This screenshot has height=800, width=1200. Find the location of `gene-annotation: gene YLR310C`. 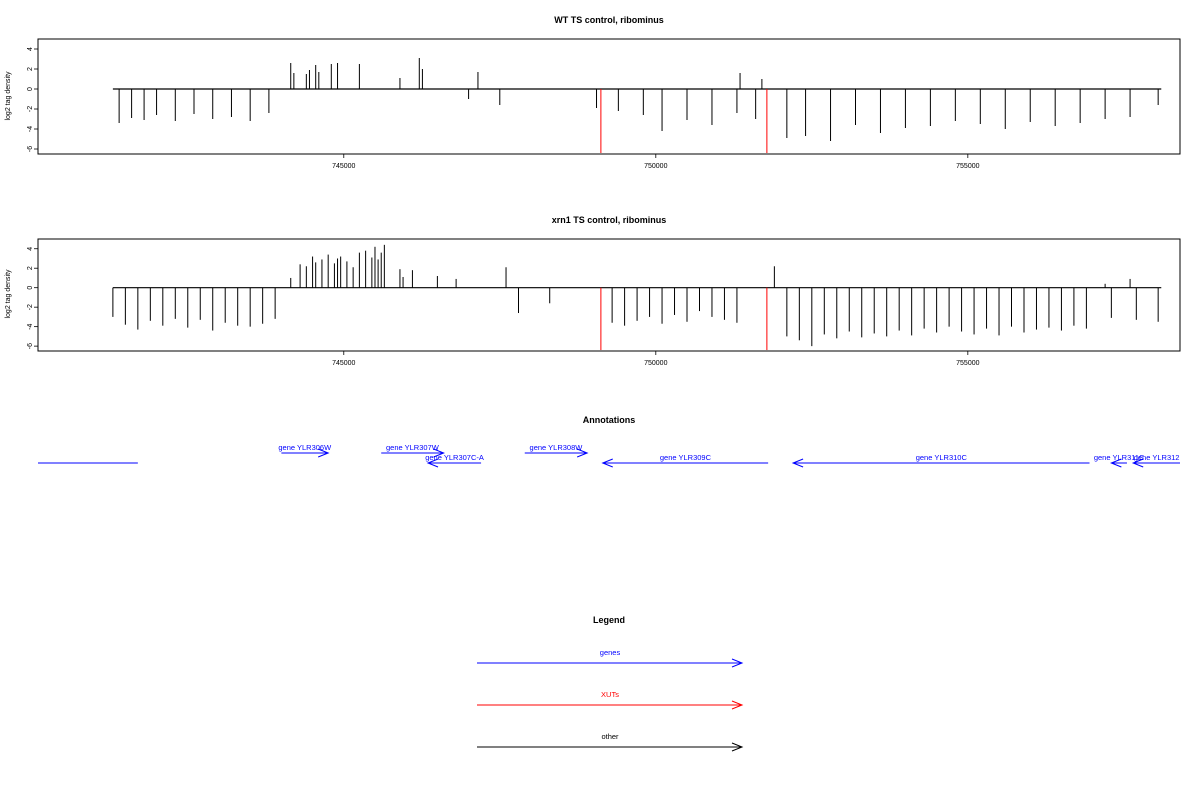

gene-annotation: gene YLR310C is located at coordinates (940, 460).